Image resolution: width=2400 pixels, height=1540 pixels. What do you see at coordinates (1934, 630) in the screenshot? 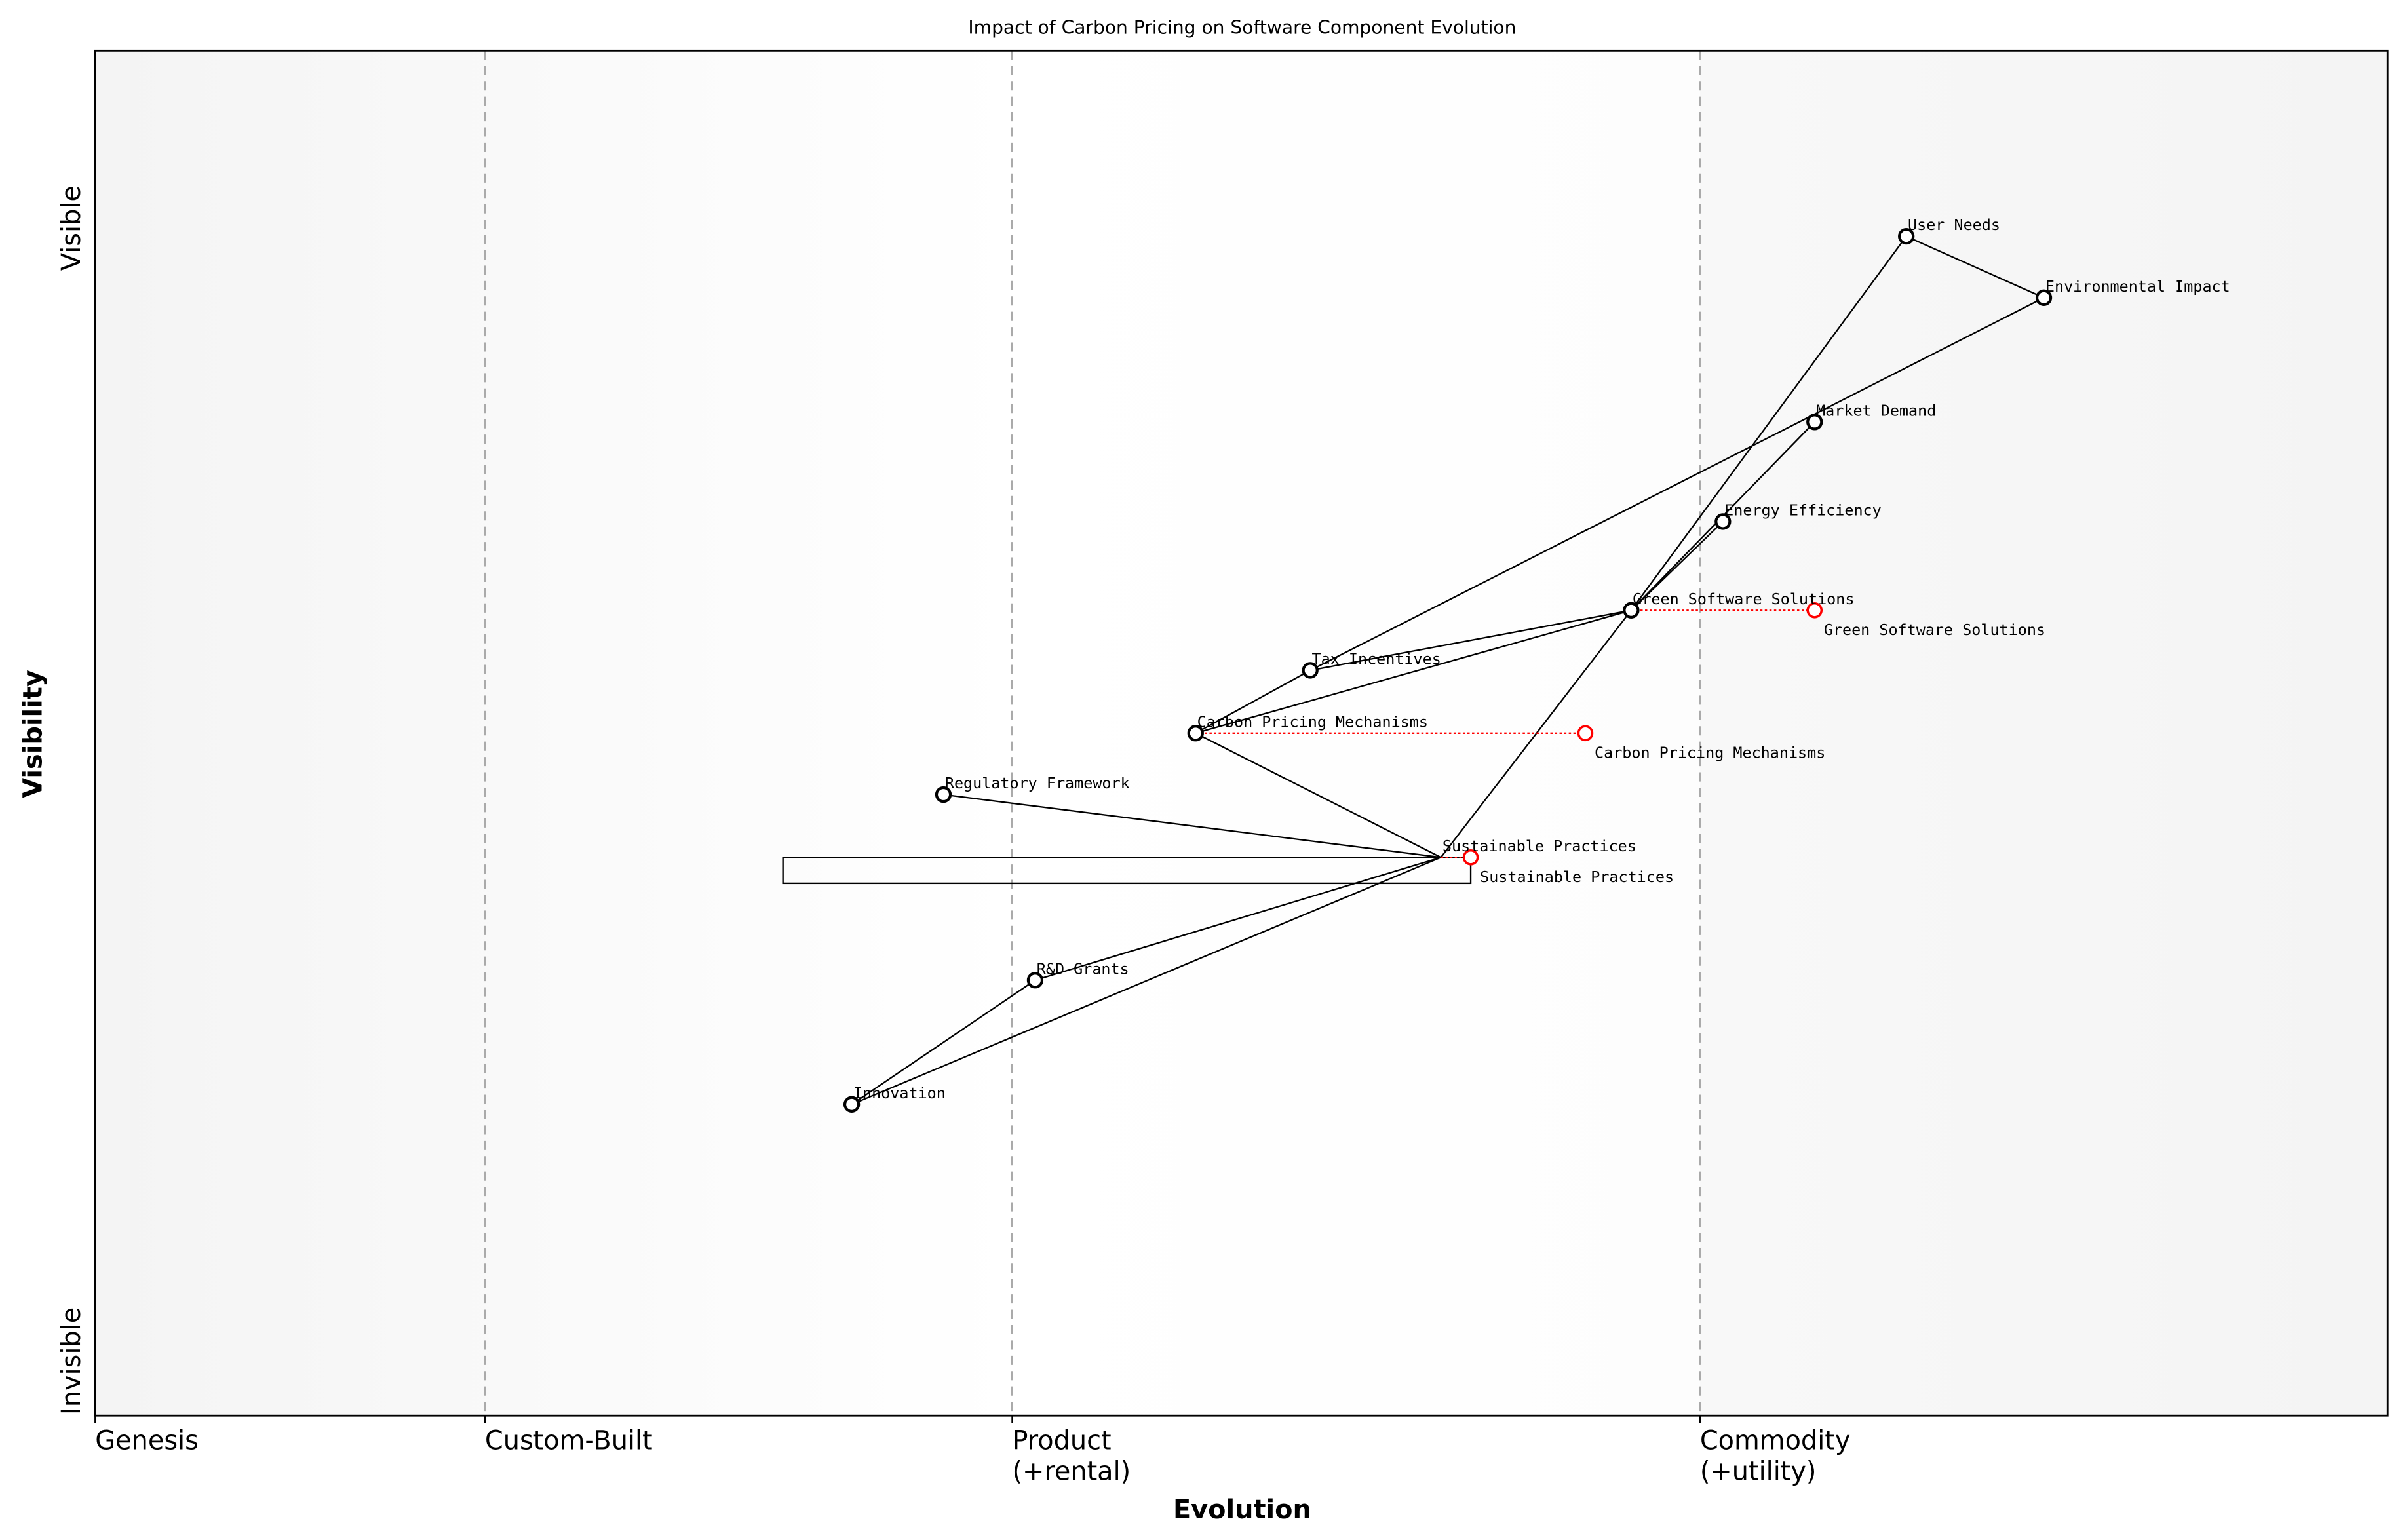
I see `evolved-component-label: Green Software Solutions` at bounding box center [1934, 630].